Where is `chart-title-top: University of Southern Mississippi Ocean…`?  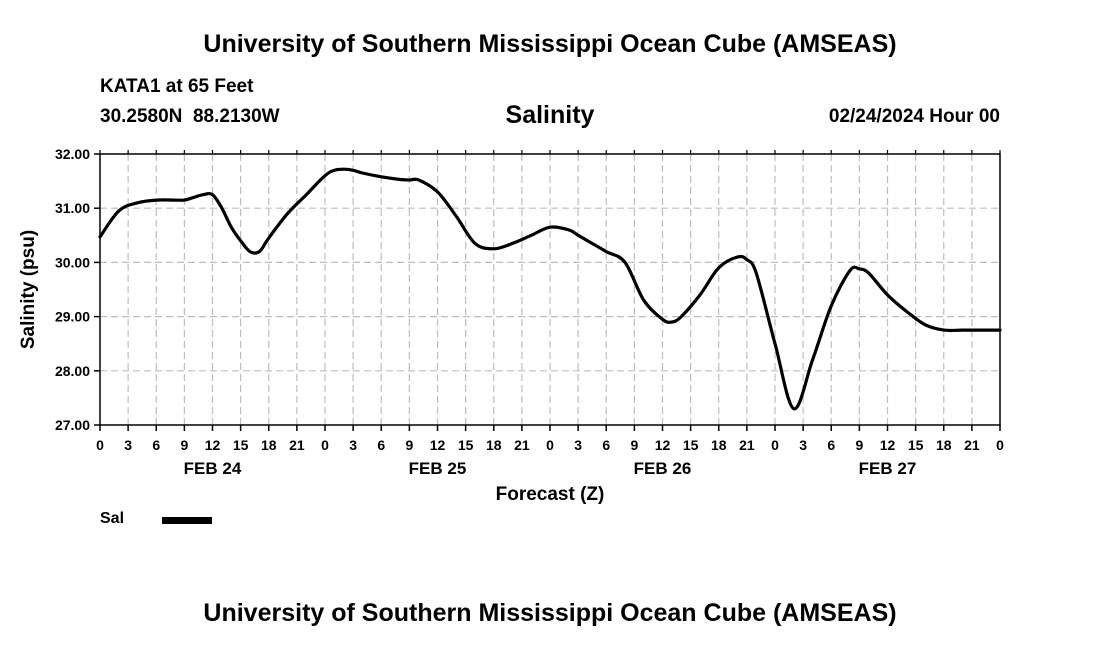 chart-title-top: University of Southern Mississippi Ocean… is located at coordinates (550, 44).